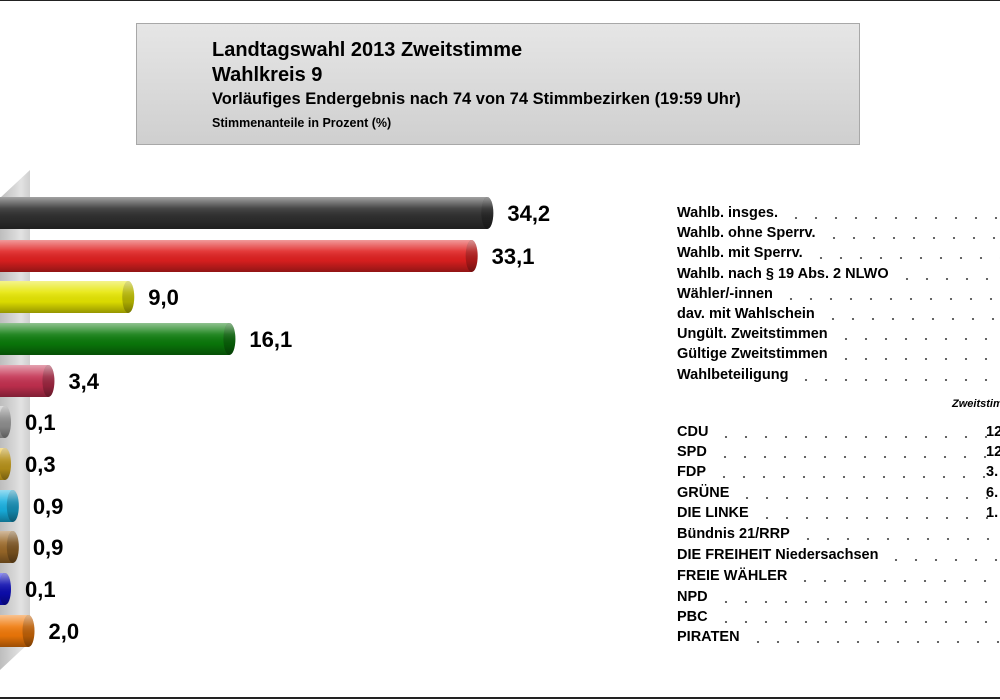 The height and width of the screenshot is (700, 1000). I want to click on bar-value-label: 34,2, so click(528, 213).